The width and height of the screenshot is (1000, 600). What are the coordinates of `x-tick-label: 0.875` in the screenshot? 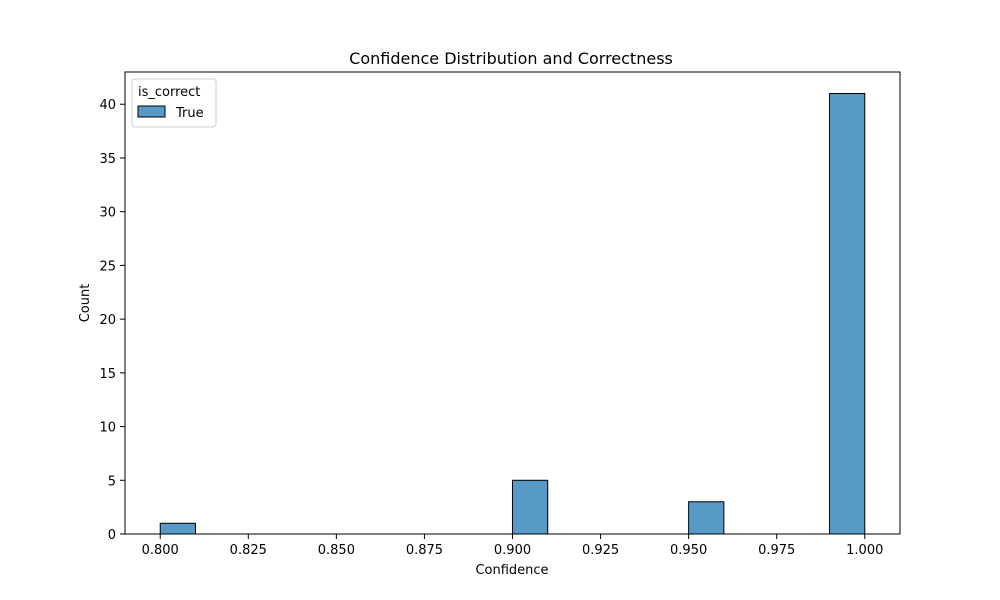 It's located at (424, 550).